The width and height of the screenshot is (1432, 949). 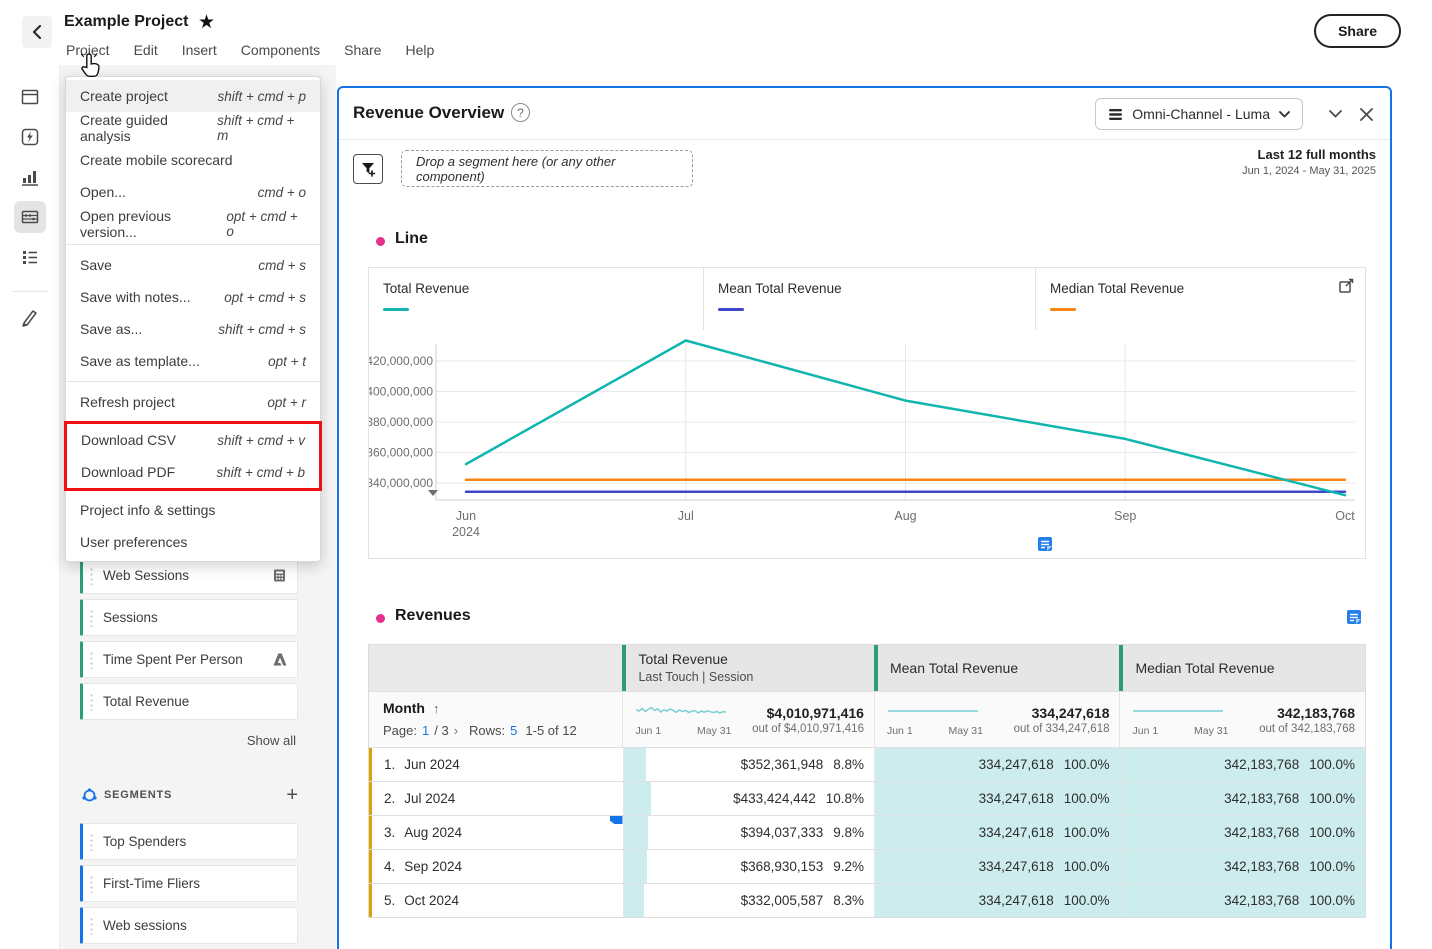 What do you see at coordinates (420, 50) in the screenshot?
I see `menubar-help: Help` at bounding box center [420, 50].